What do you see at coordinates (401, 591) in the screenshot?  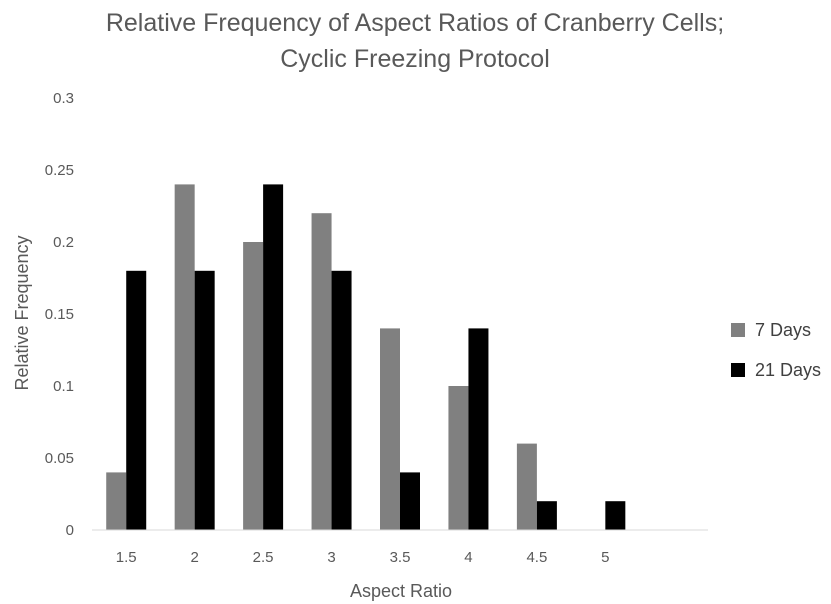 I see `x-axis-label: Aspect Ratio` at bounding box center [401, 591].